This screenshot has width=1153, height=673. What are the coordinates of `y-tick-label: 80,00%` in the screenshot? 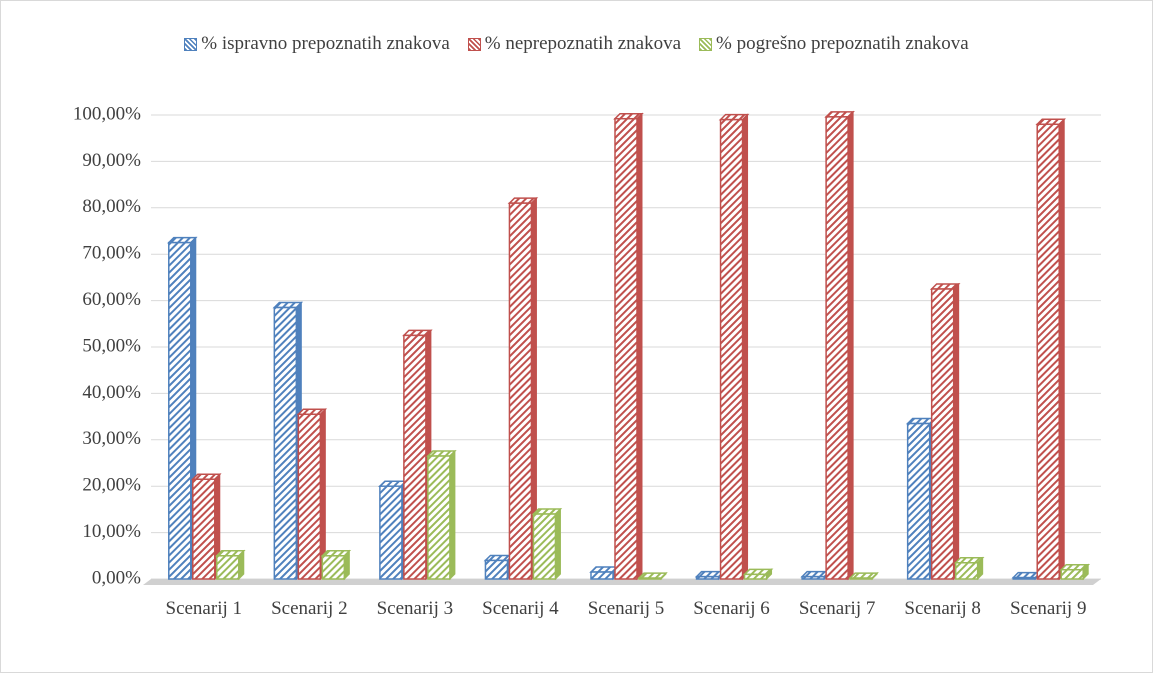 It's located at (111, 206).